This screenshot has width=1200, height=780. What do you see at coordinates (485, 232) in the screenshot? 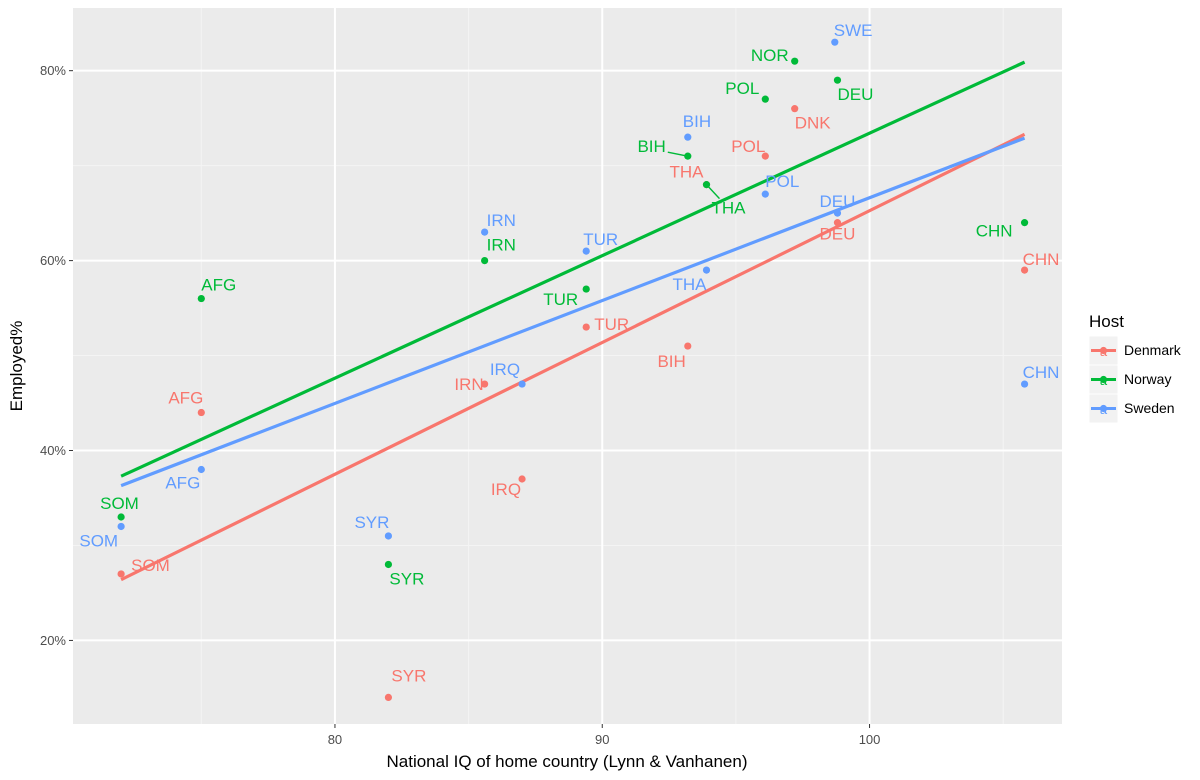
I see `point-sweden-irn` at bounding box center [485, 232].